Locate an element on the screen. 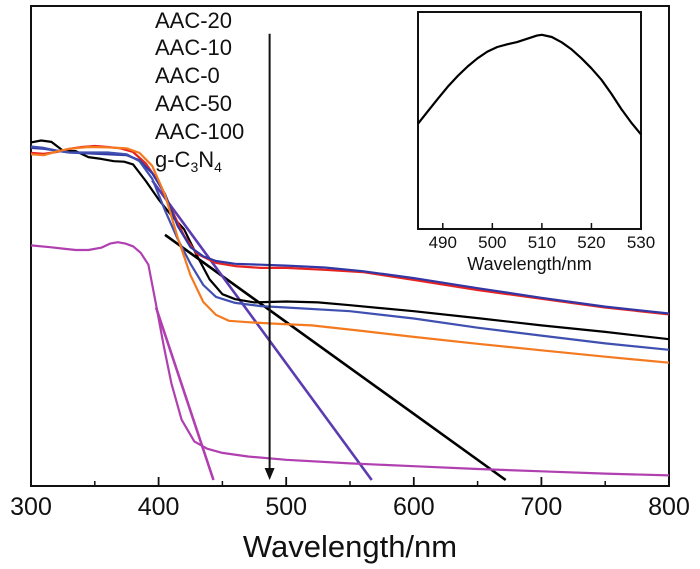 The width and height of the screenshot is (700, 569). inset-x-tick-label: 520 is located at coordinates (591, 242).